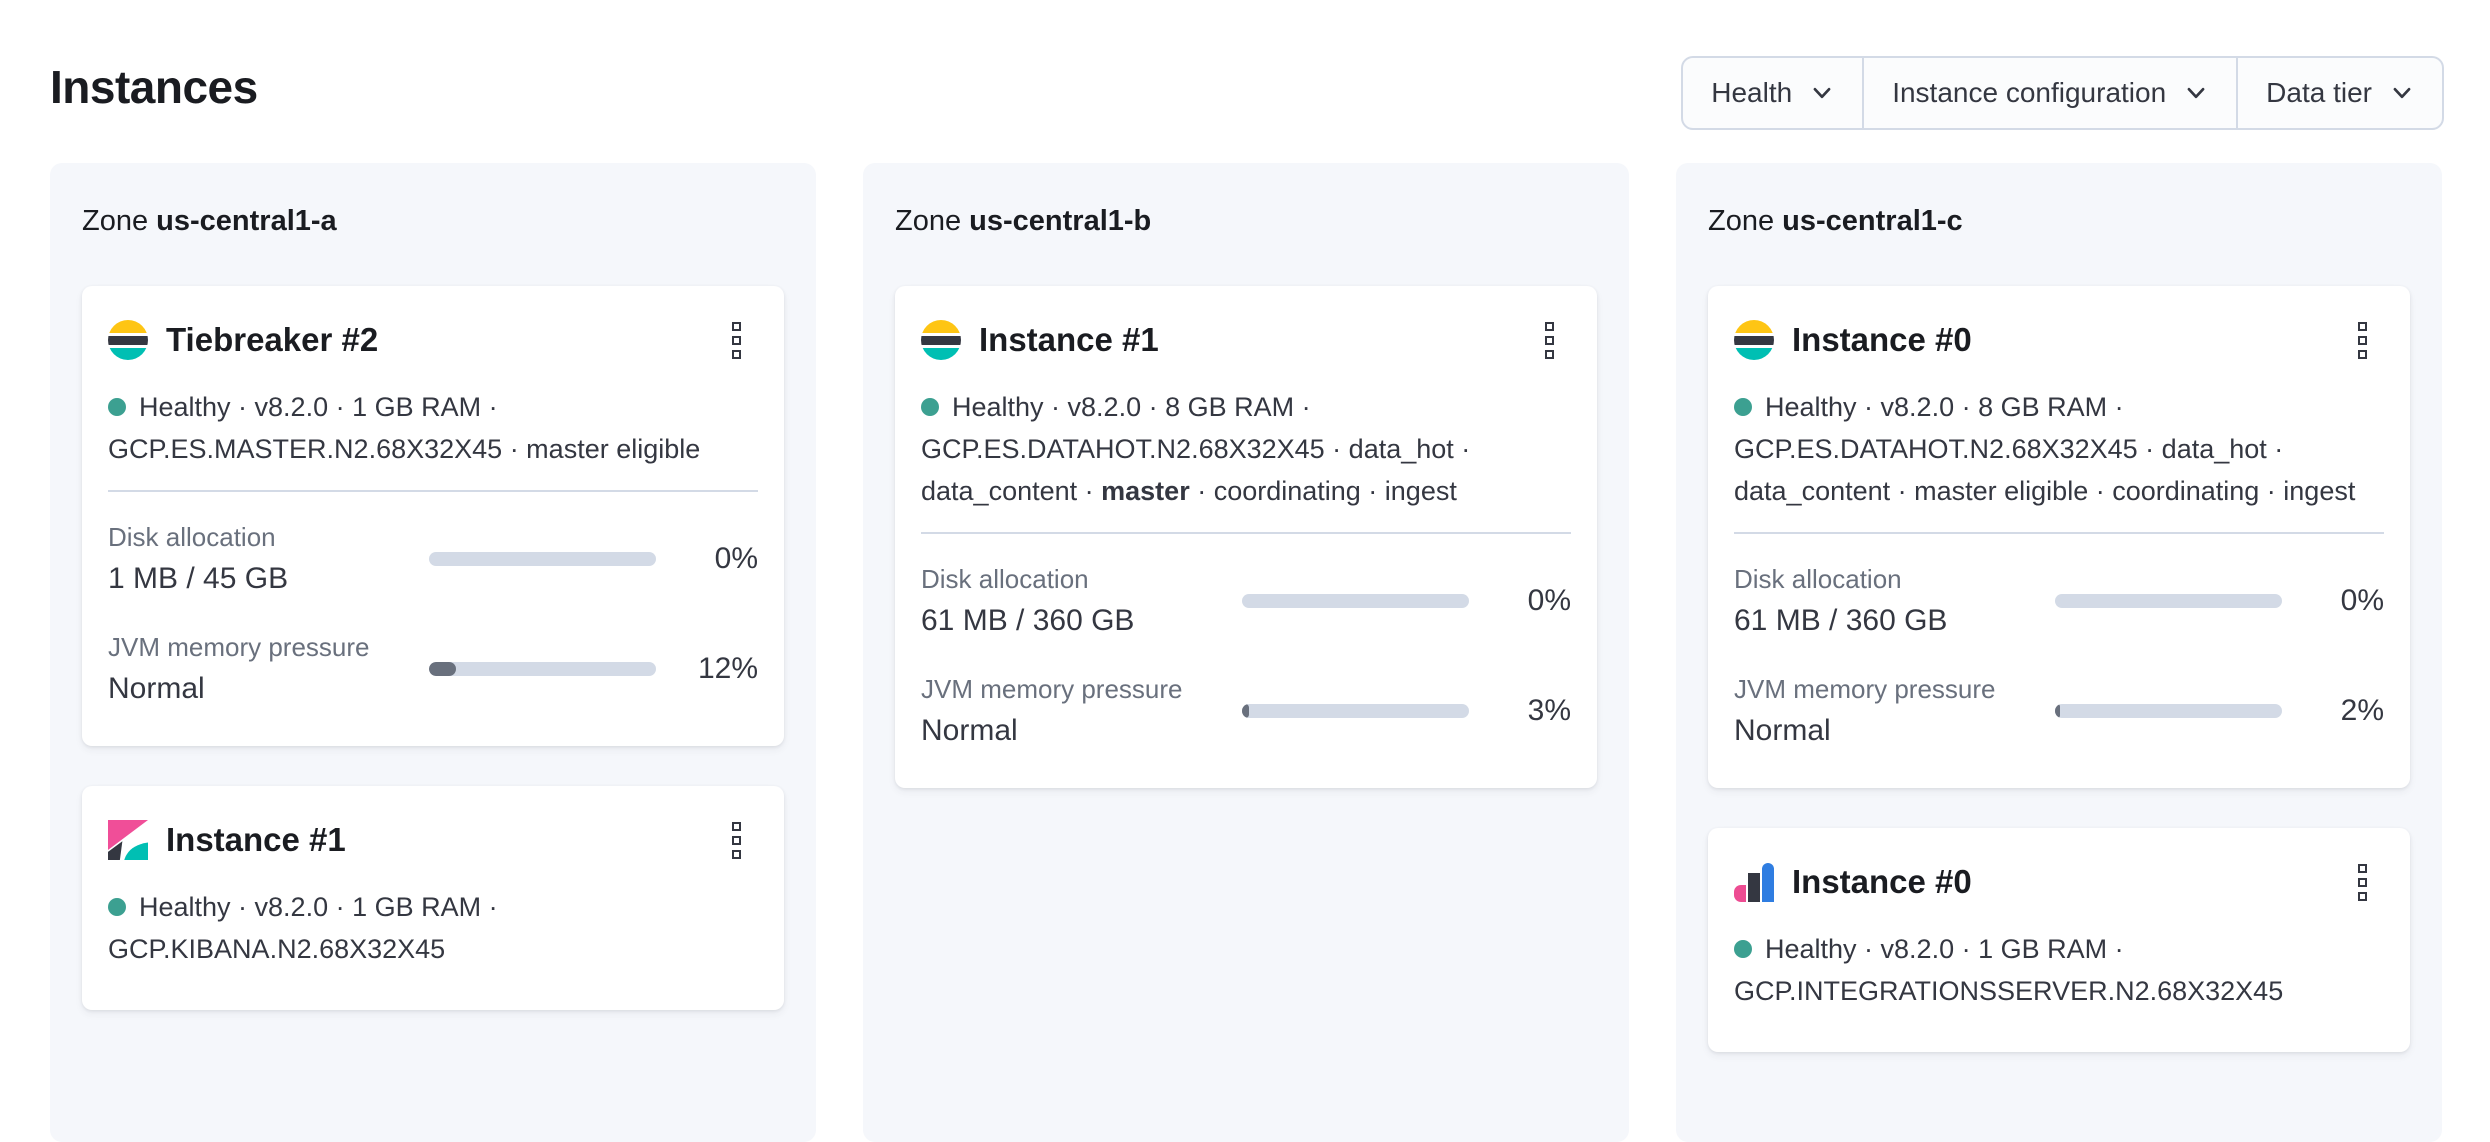  I want to click on status-text: data_content ·, so click(1011, 491).